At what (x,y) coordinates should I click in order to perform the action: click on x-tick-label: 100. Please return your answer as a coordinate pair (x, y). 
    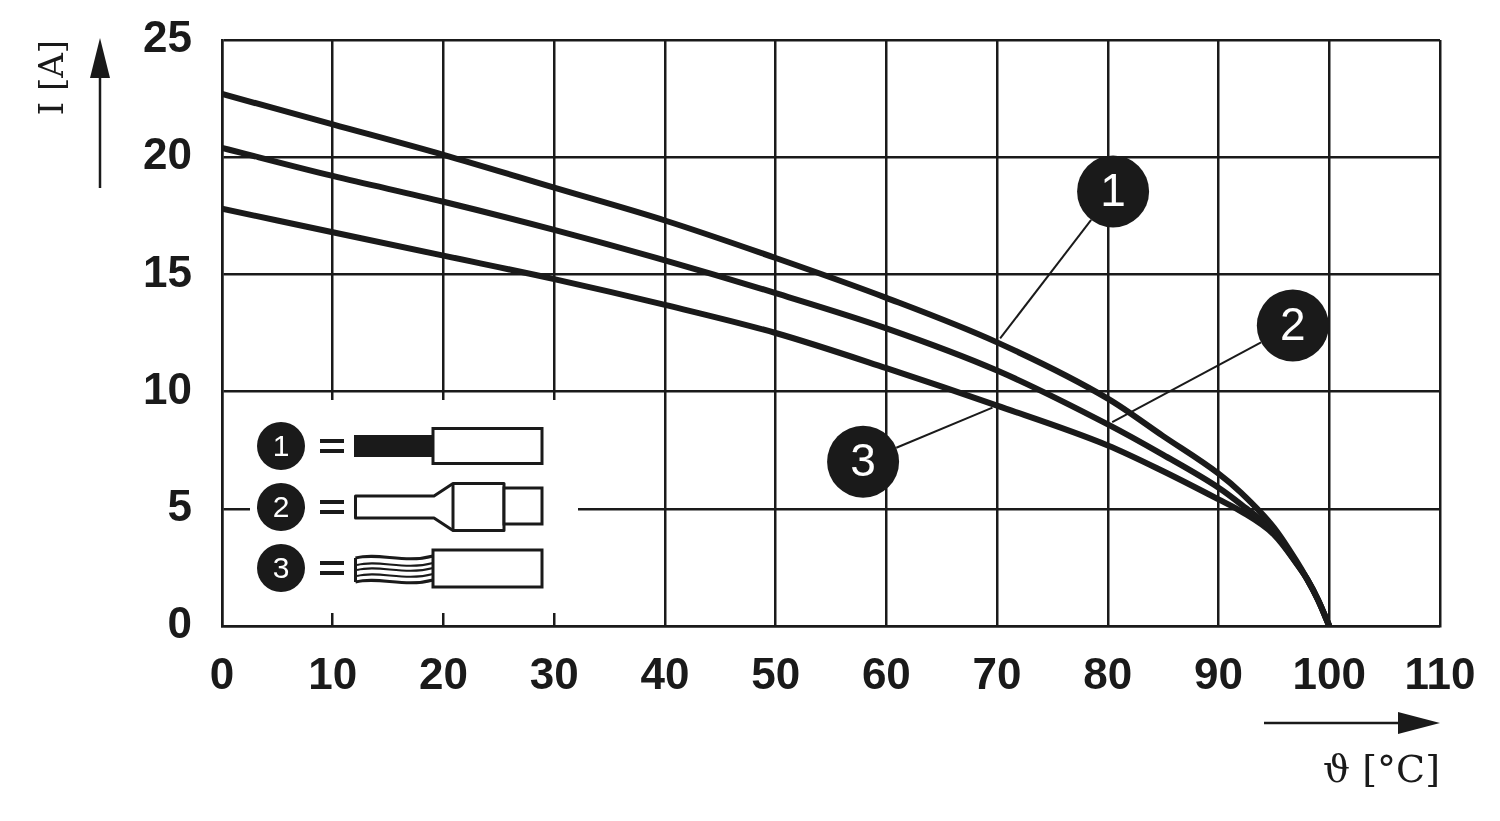
    Looking at the image, I should click on (1329, 673).